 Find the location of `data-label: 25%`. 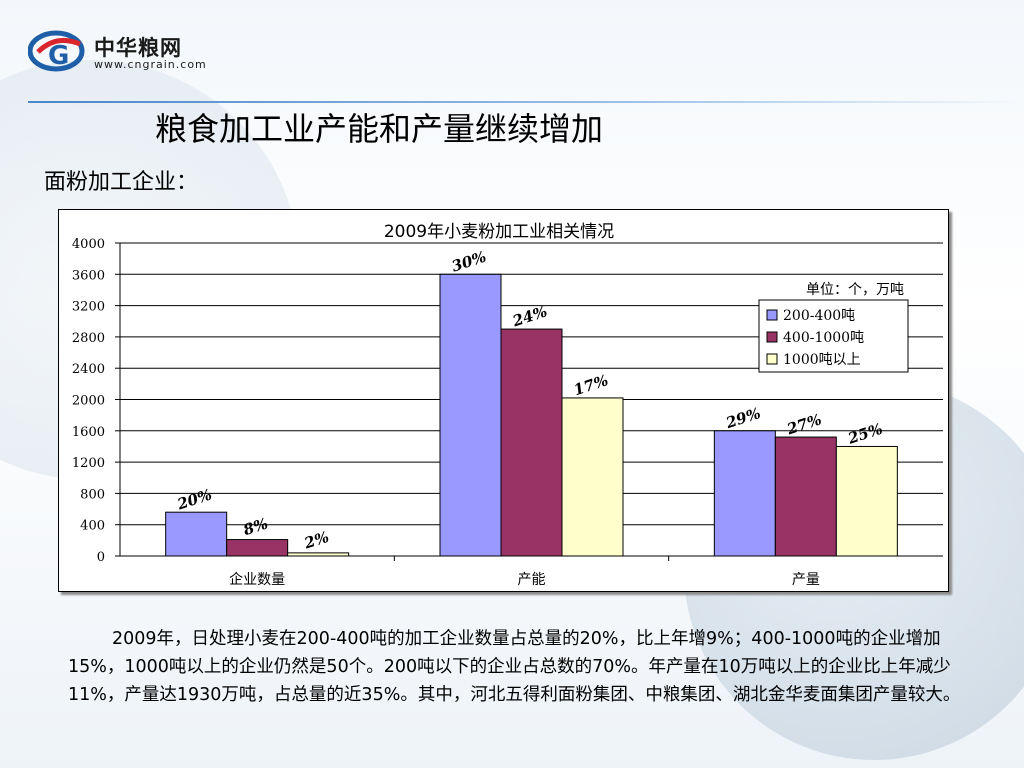

data-label: 25% is located at coordinates (865, 434).